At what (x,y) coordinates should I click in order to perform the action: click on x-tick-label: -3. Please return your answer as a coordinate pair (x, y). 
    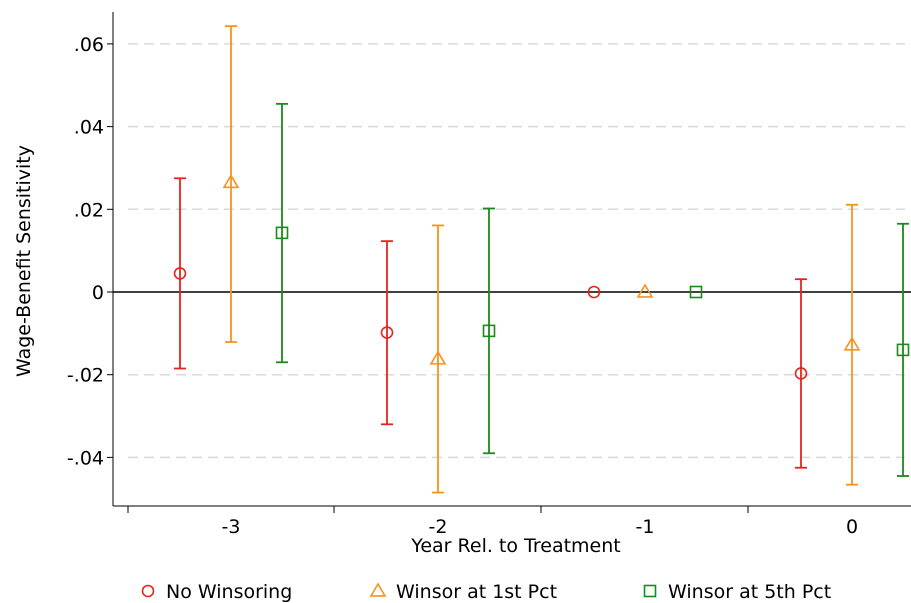
    Looking at the image, I should click on (231, 527).